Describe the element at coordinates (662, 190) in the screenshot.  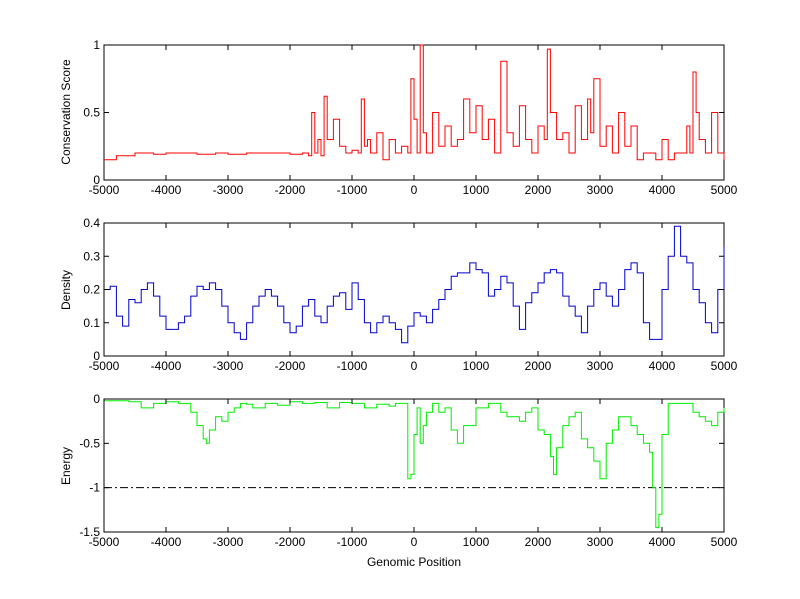
I see `conservation-xtick-label: 4000` at that location.